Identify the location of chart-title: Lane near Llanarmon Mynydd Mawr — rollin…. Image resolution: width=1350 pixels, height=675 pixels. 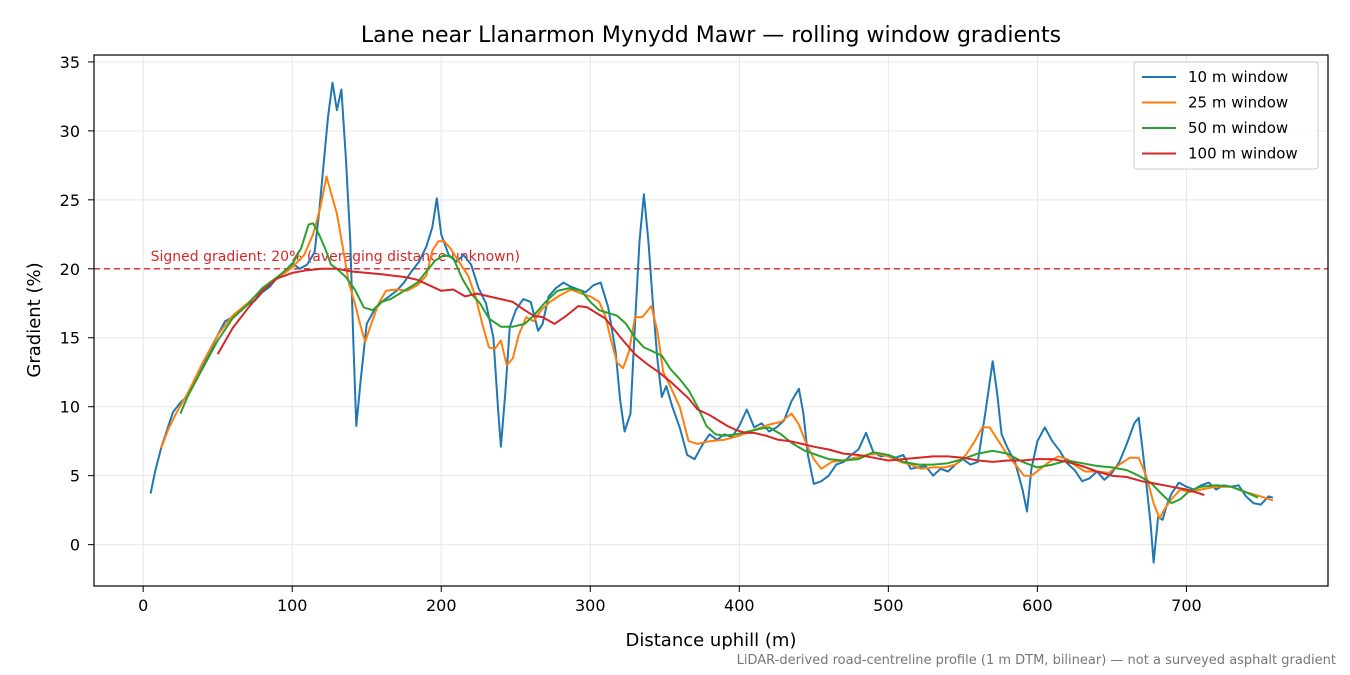
(711, 35).